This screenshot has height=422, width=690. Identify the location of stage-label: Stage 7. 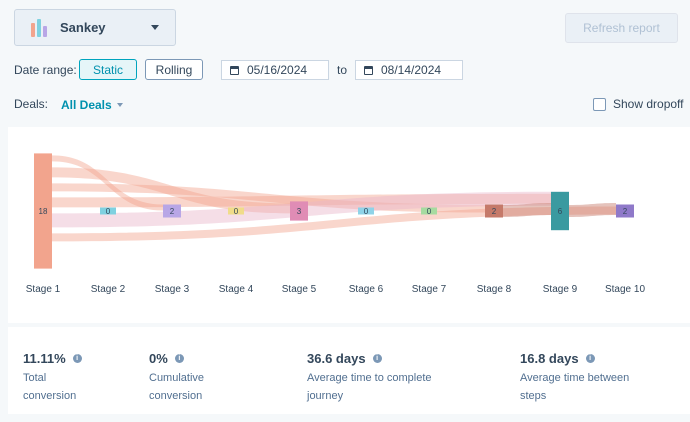
(429, 289).